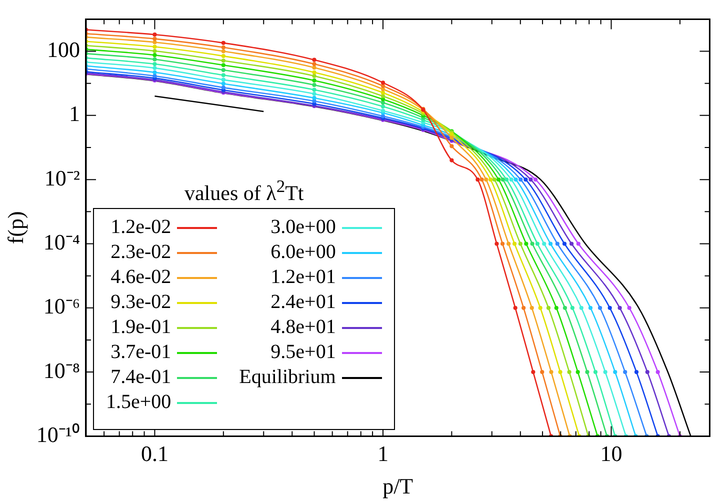 The height and width of the screenshot is (503, 715). Describe the element at coordinates (139, 403) in the screenshot. I see `legend-label: 1.5e+00` at that location.